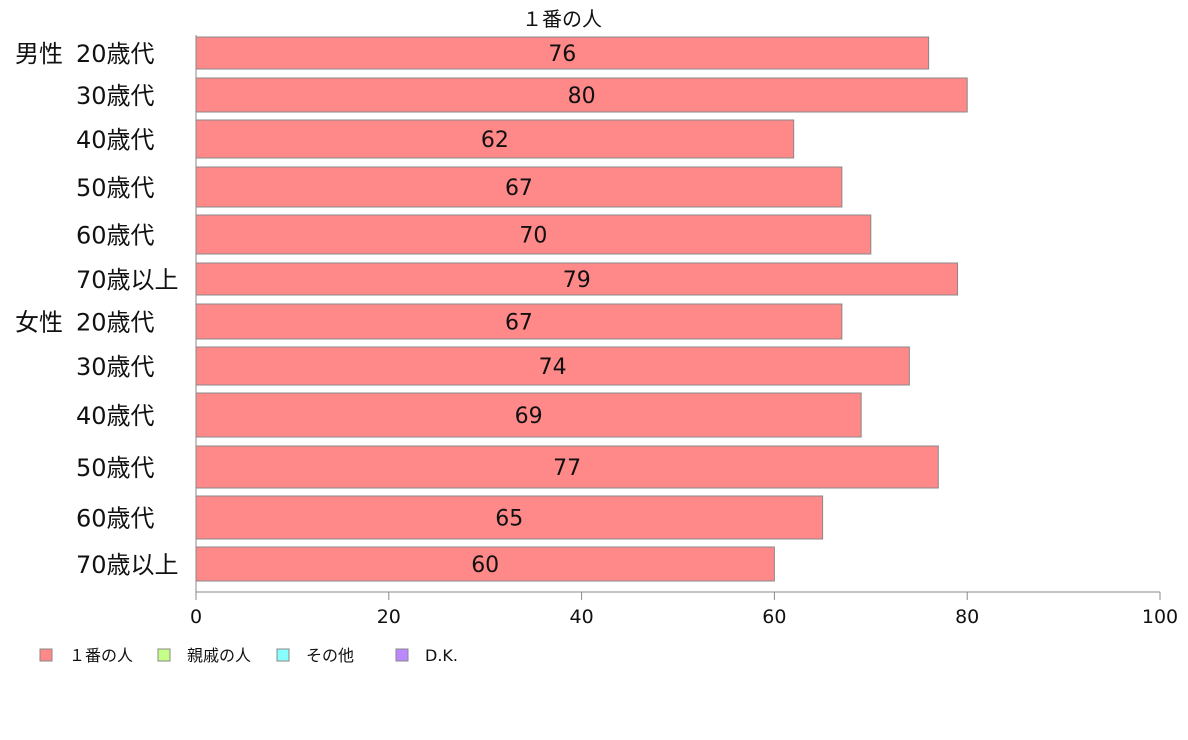  What do you see at coordinates (196, 617) in the screenshot?
I see `x-tick-label: 0` at bounding box center [196, 617].